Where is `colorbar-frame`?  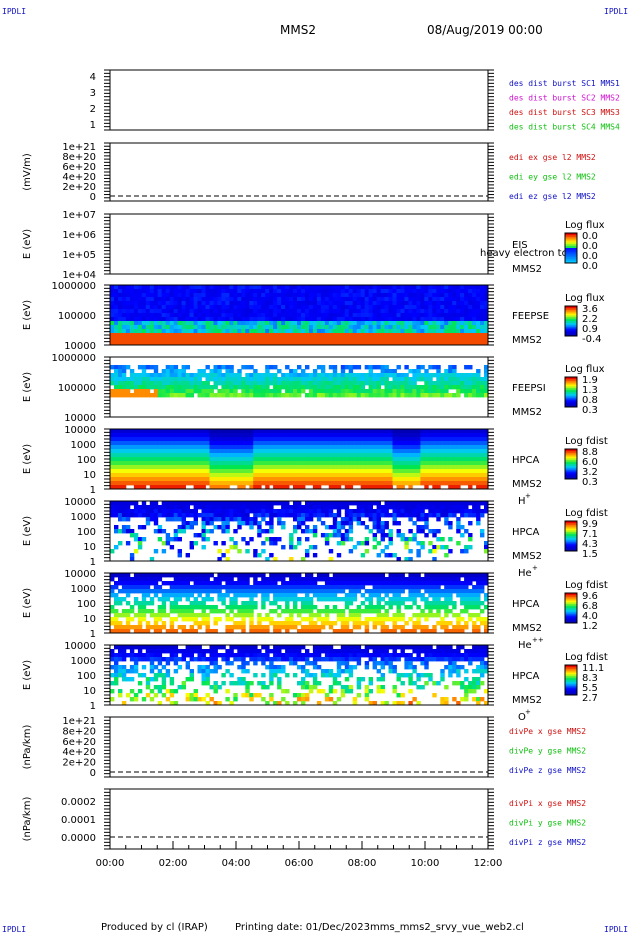 colorbar-frame is located at coordinates (571, 536).